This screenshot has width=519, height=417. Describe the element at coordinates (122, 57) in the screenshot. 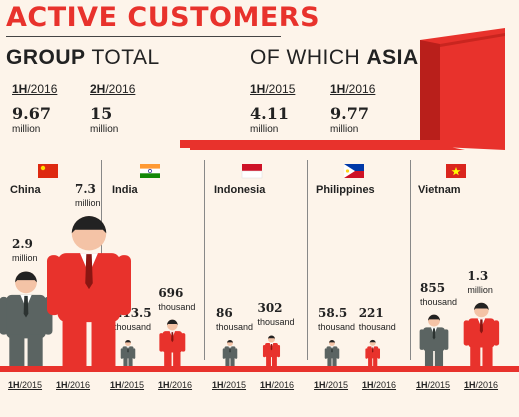

I see `group-header-rest: TOTAL` at that location.